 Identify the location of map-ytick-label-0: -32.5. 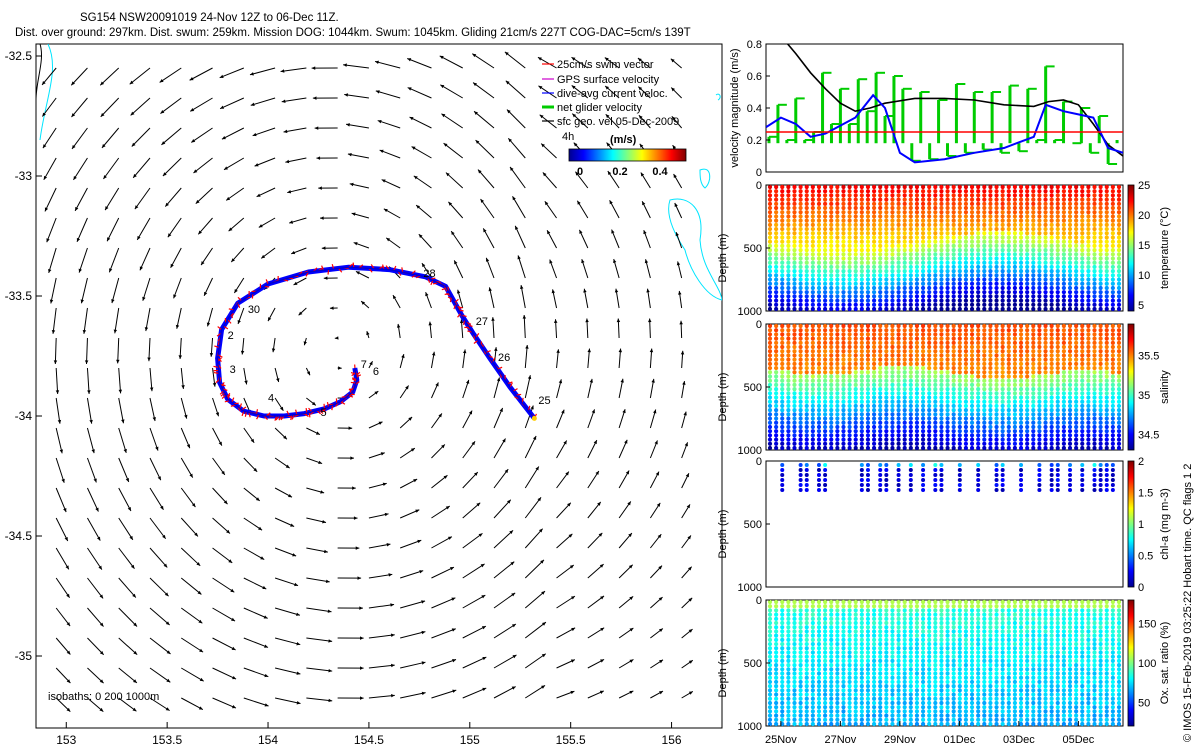
(19, 56).